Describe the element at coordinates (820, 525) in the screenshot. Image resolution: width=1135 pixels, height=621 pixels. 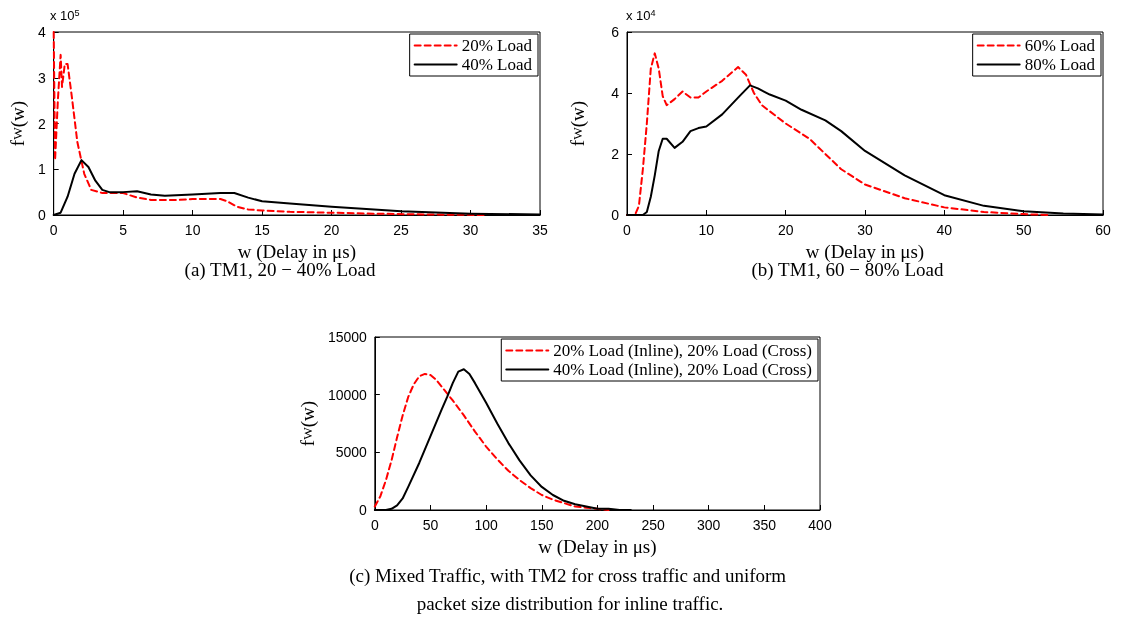
I see `x-tick-label: 400` at that location.